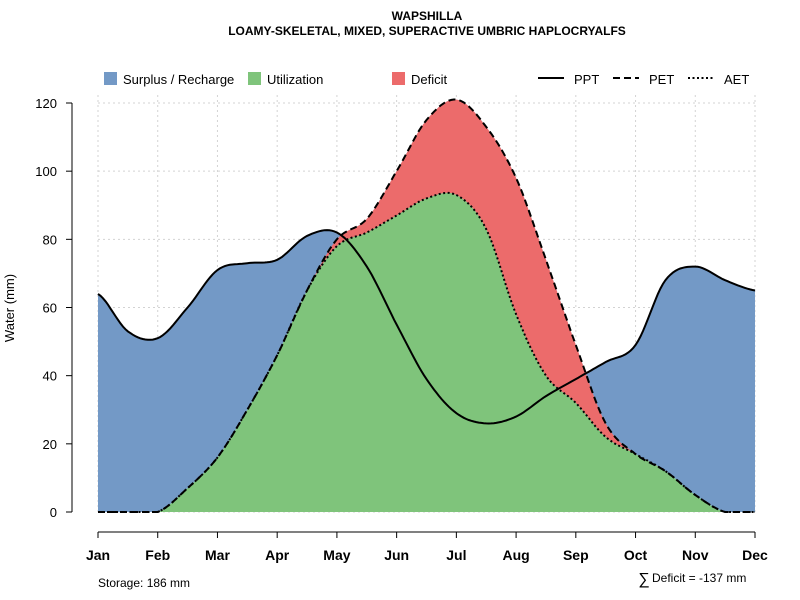  What do you see at coordinates (9, 308) in the screenshot?
I see `y-axis-label: Water (mm)` at bounding box center [9, 308].